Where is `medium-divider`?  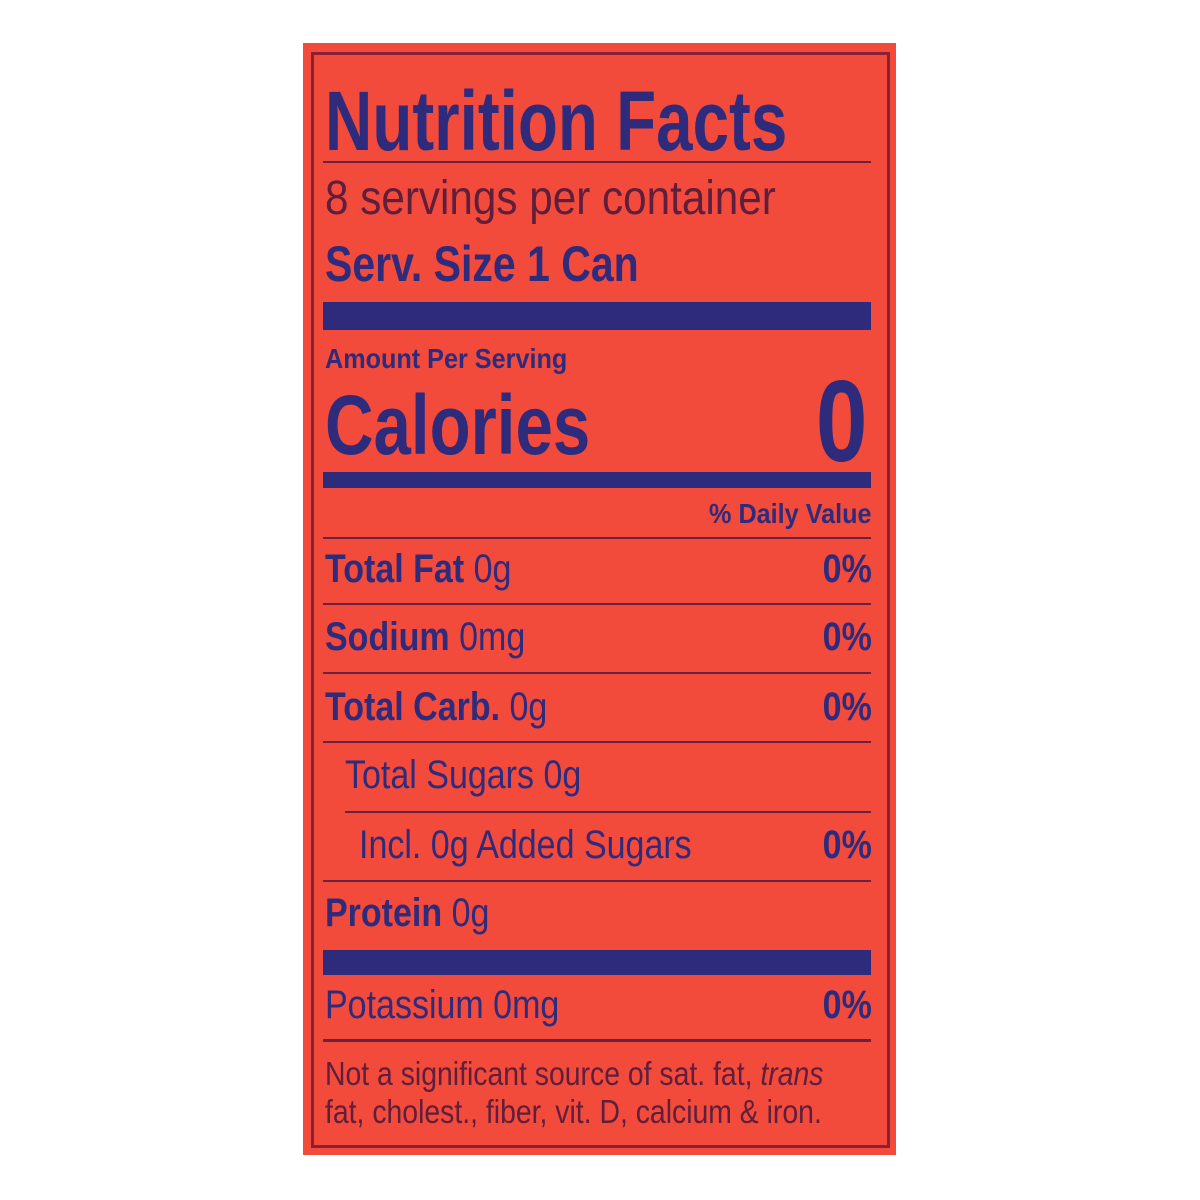
medium-divider is located at coordinates (597, 480).